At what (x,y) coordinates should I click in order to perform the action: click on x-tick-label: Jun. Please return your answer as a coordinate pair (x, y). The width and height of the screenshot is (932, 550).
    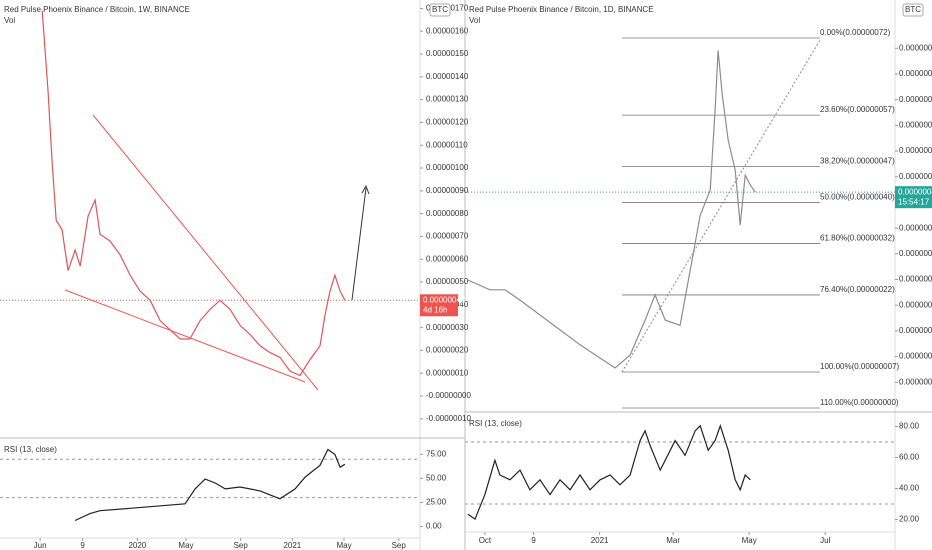
    Looking at the image, I should click on (40, 545).